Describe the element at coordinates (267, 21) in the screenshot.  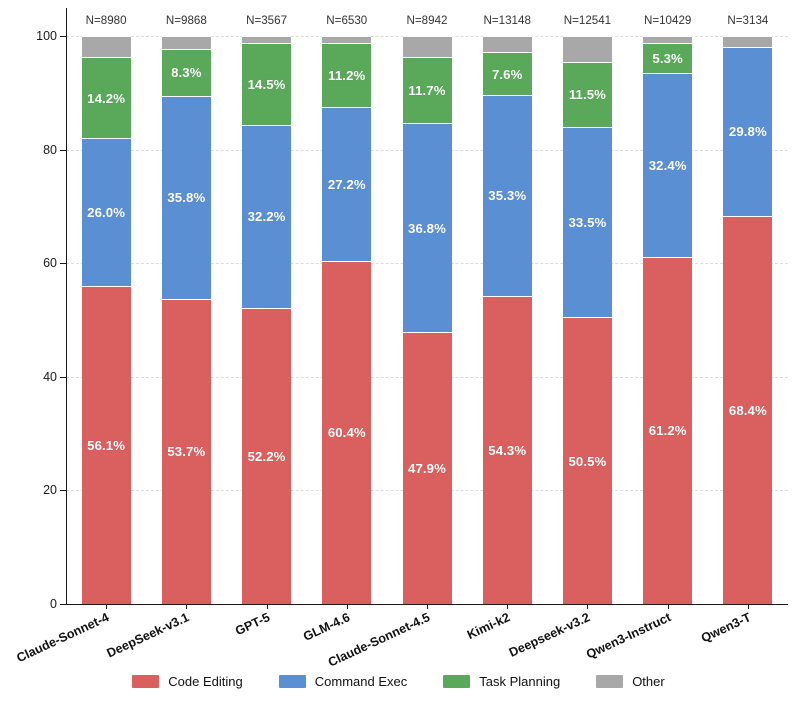
I see `sample-size-annotation: N=3567` at that location.